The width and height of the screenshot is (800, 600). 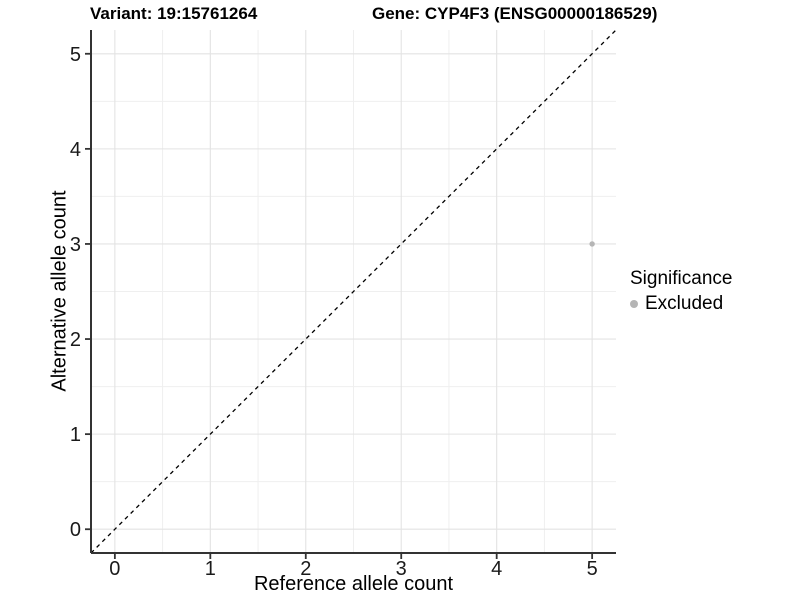 What do you see at coordinates (75, 435) in the screenshot?
I see `y-tick-label: 1` at bounding box center [75, 435].